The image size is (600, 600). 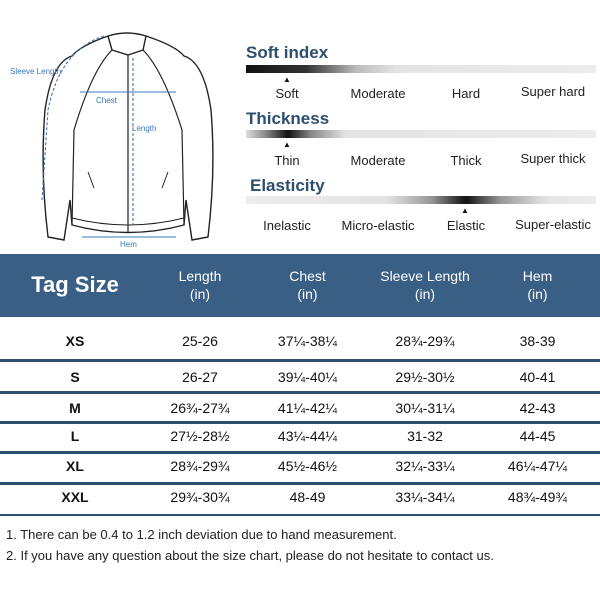 I want to click on sleeve-length-cell: 30¼-31¼, so click(x=425, y=408).